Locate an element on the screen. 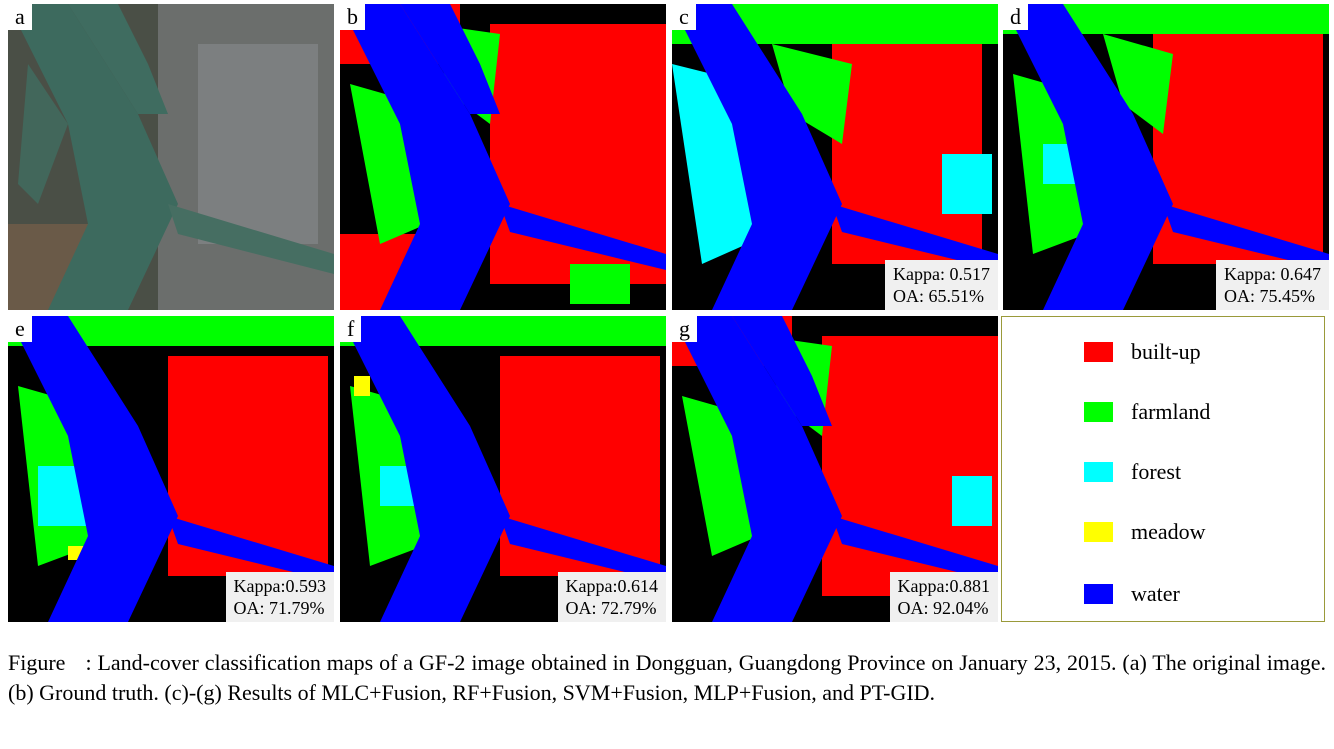 Image resolution: width=1334 pixels, height=749 pixels. legend-item-forest: forest is located at coordinates (1132, 472).